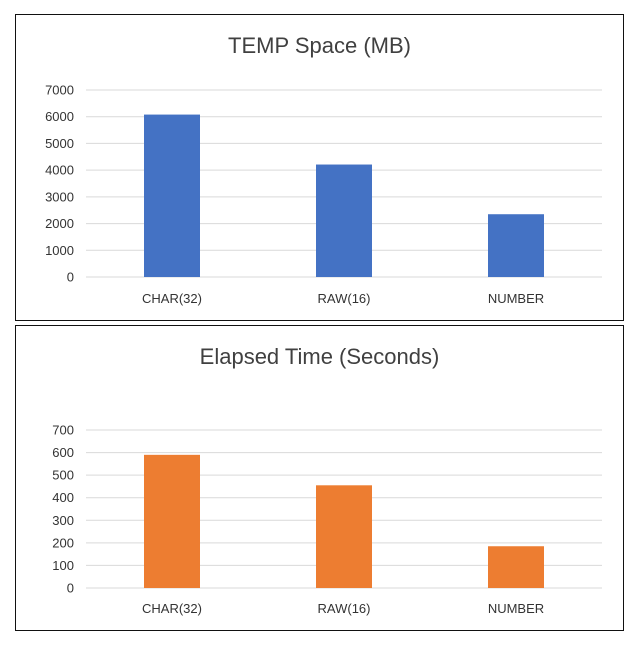 The width and height of the screenshot is (640, 645). Describe the element at coordinates (319, 45) in the screenshot. I see `chart-title: TEMP Space (MB)` at that location.